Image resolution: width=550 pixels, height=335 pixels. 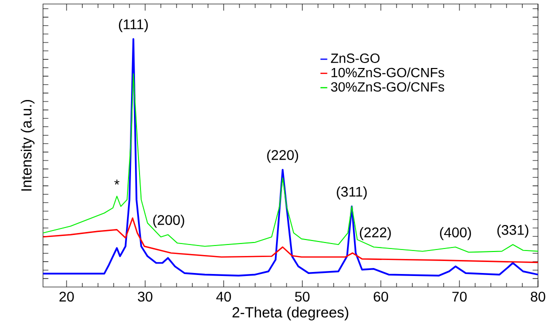 What do you see at coordinates (302, 297) in the screenshot?
I see `x-tick-label: 50` at bounding box center [302, 297].